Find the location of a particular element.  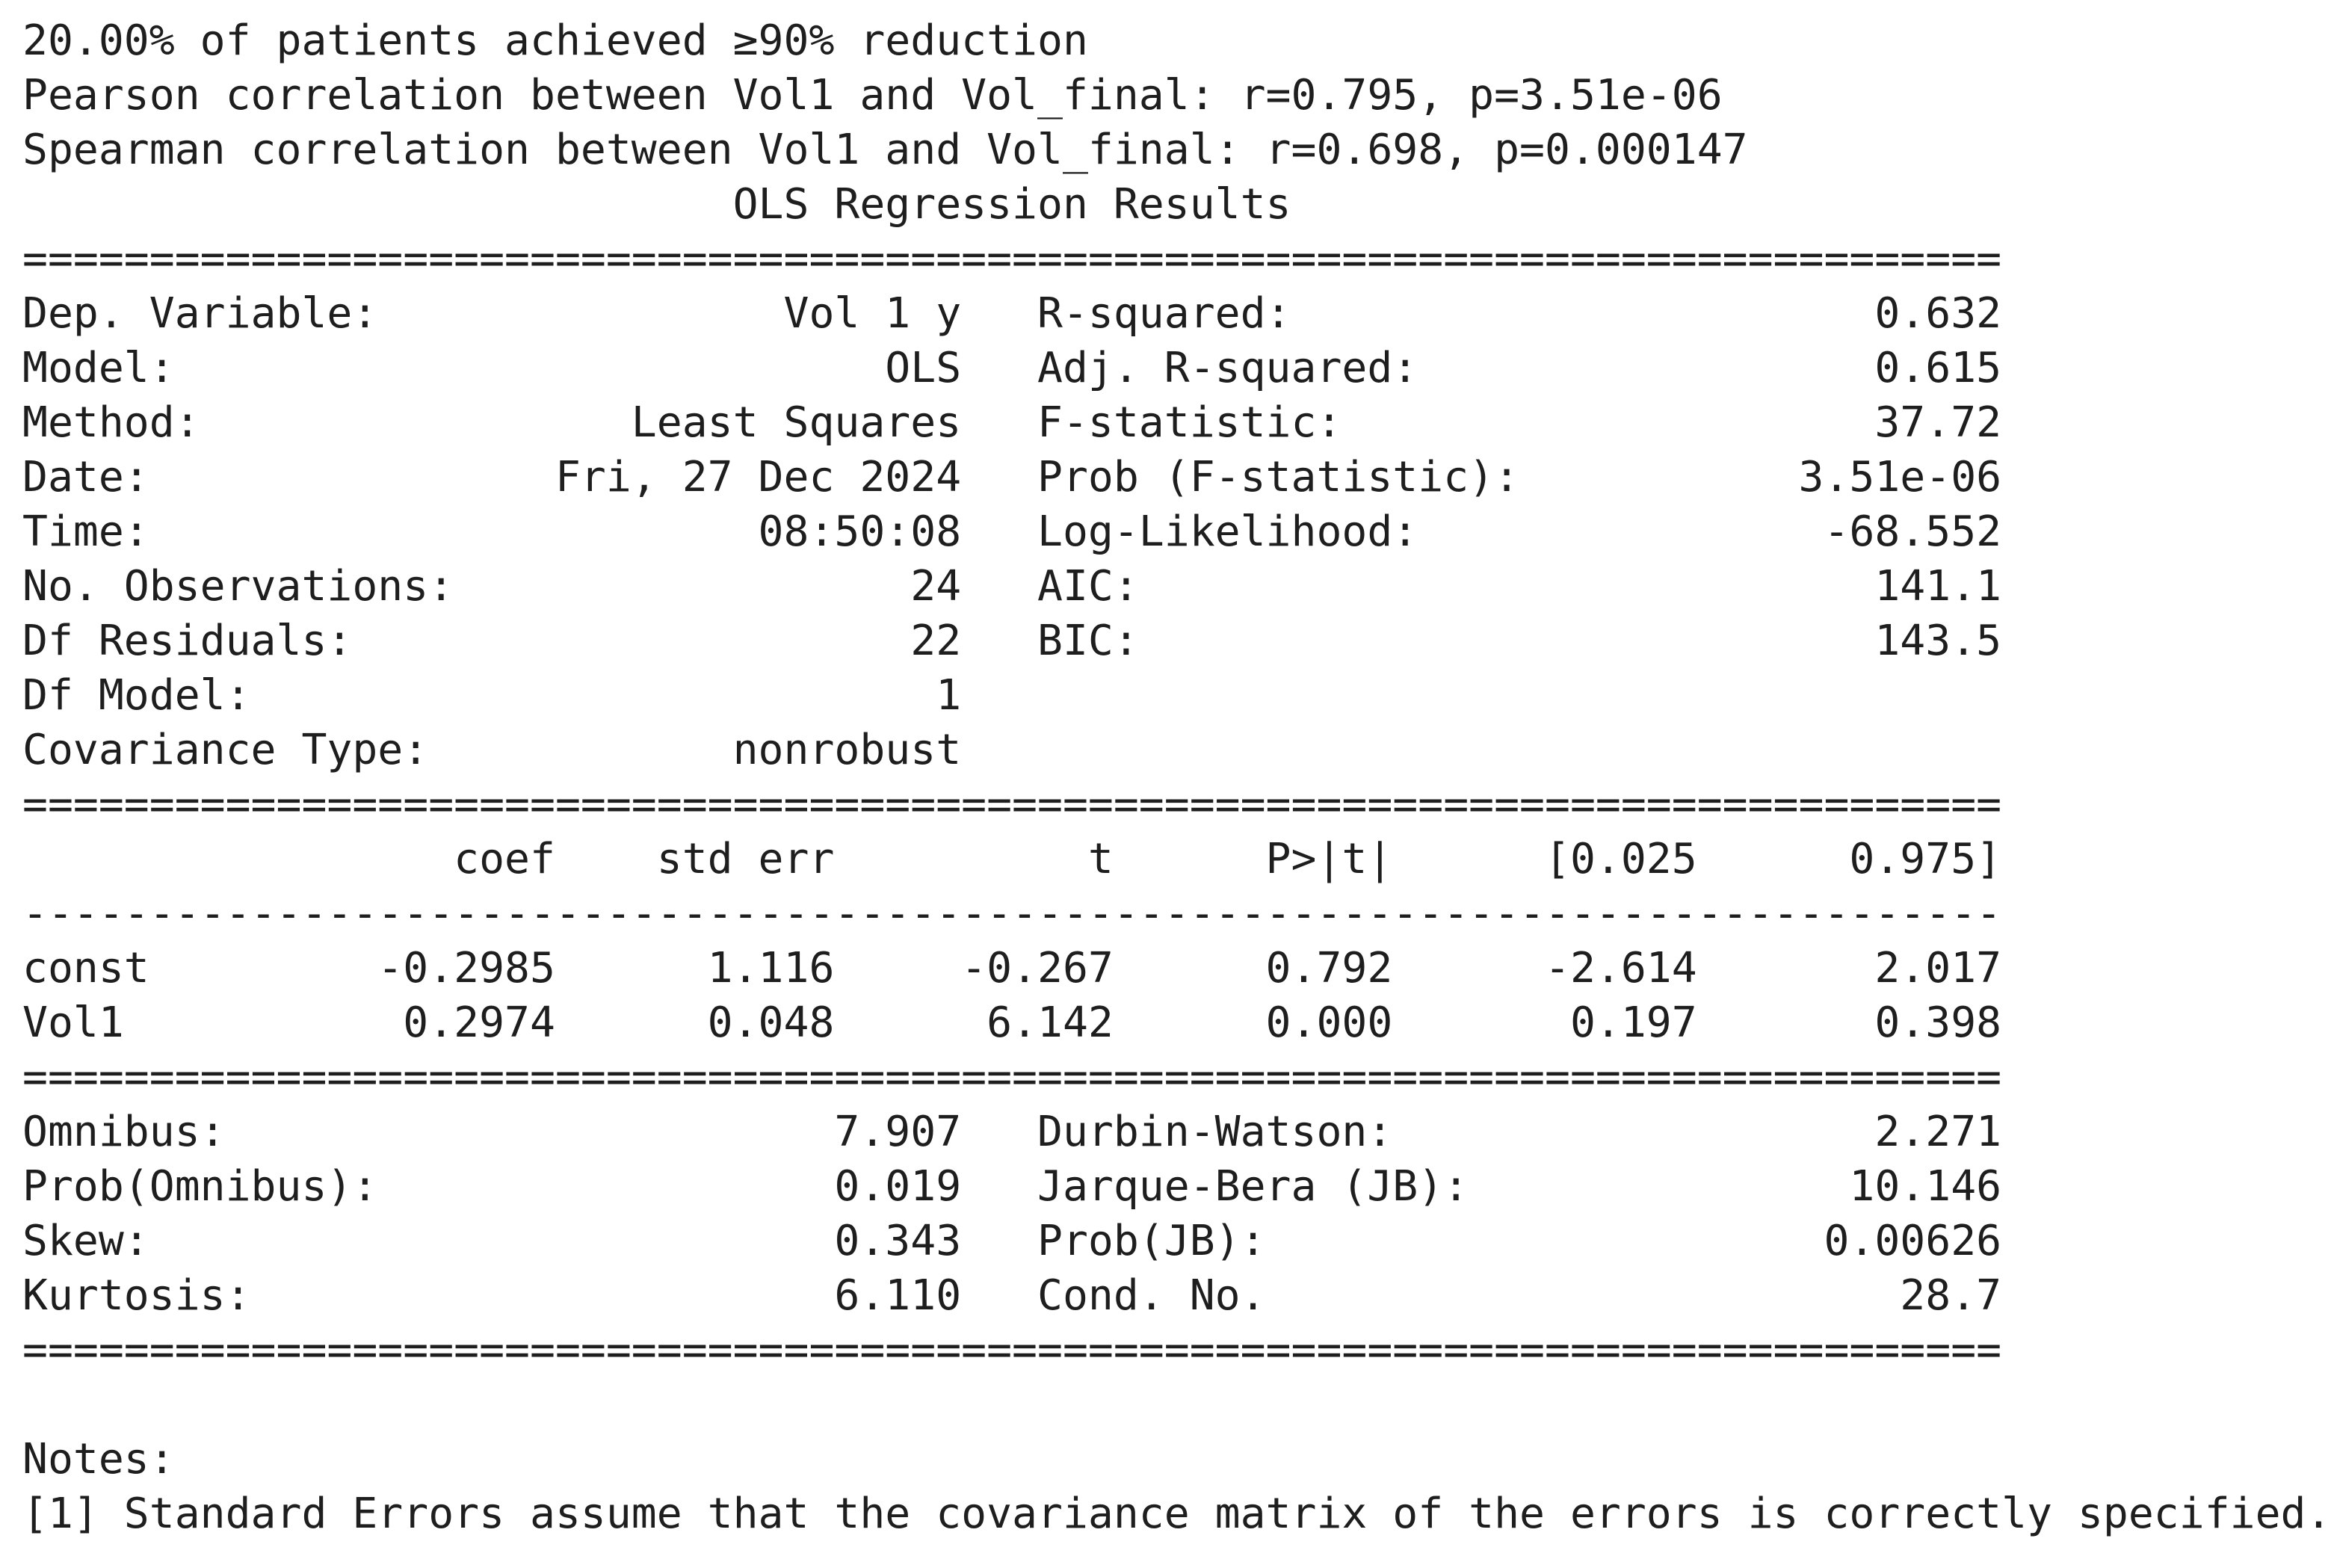

model-info-row: Df Residuals: 22 BIC: 143.5 is located at coordinates (1012, 641).